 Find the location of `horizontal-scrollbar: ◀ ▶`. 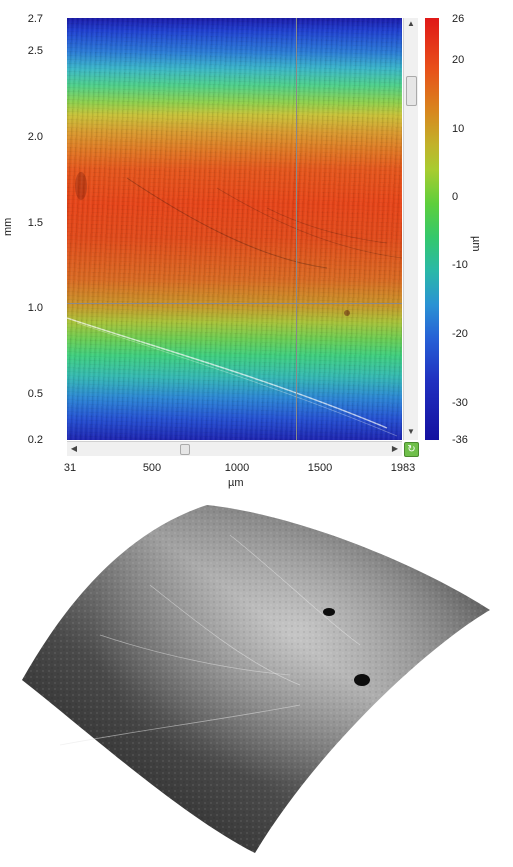

horizontal-scrollbar: ◀ ▶ is located at coordinates (234, 448).